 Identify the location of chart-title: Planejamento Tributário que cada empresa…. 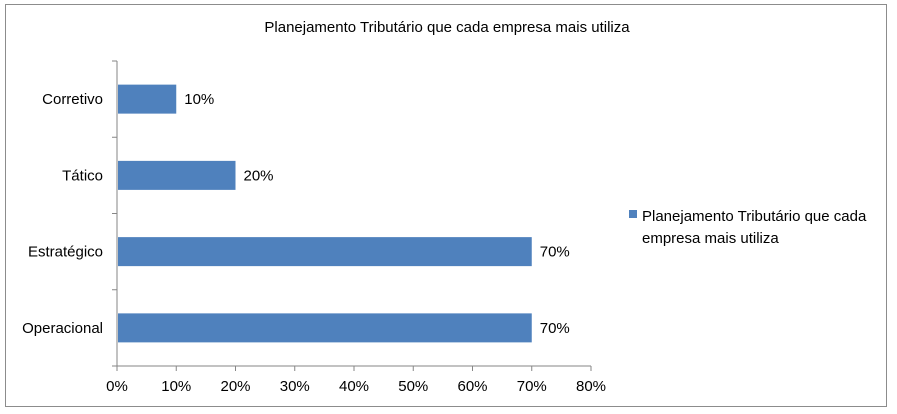
(447, 27).